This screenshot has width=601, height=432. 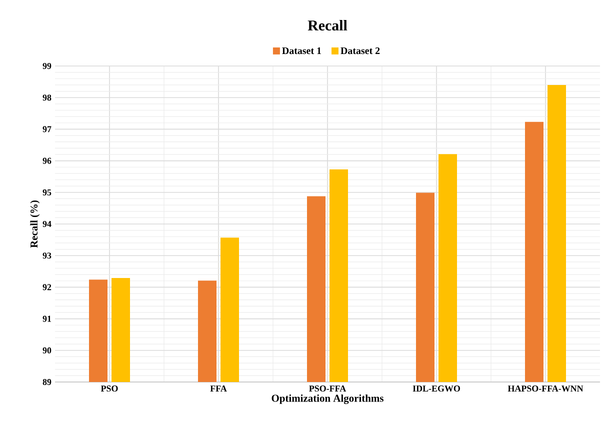 I want to click on y-tick-label: 89, so click(x=47, y=382).